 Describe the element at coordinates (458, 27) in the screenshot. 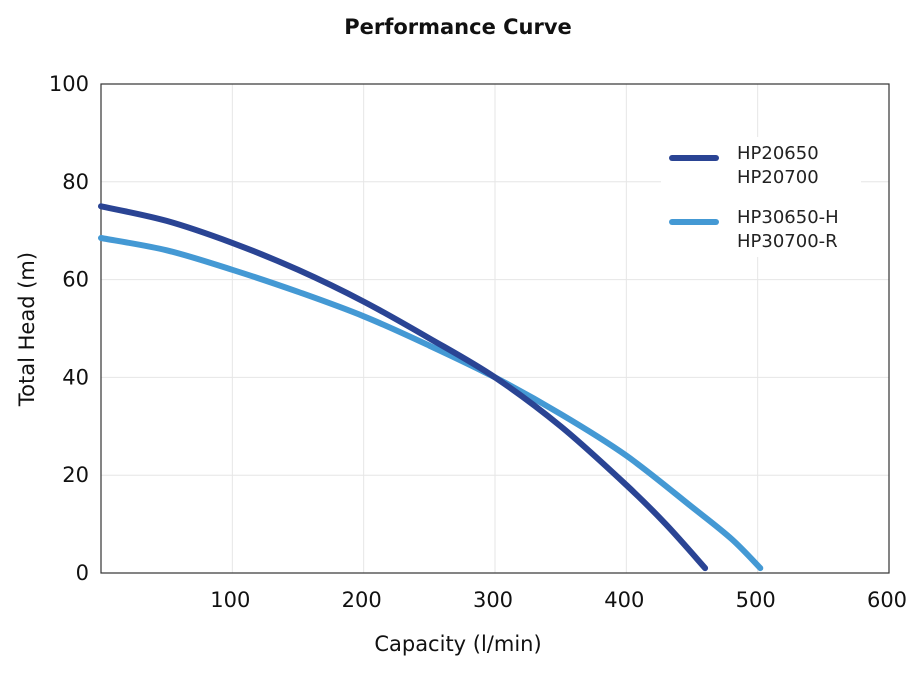

I see `chart-title: Performance Curve` at that location.